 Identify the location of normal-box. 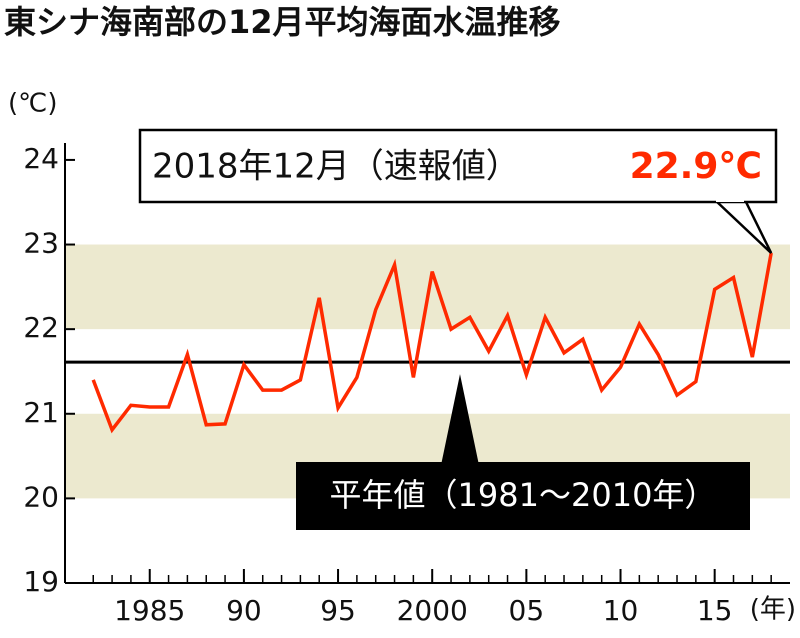
(523, 496).